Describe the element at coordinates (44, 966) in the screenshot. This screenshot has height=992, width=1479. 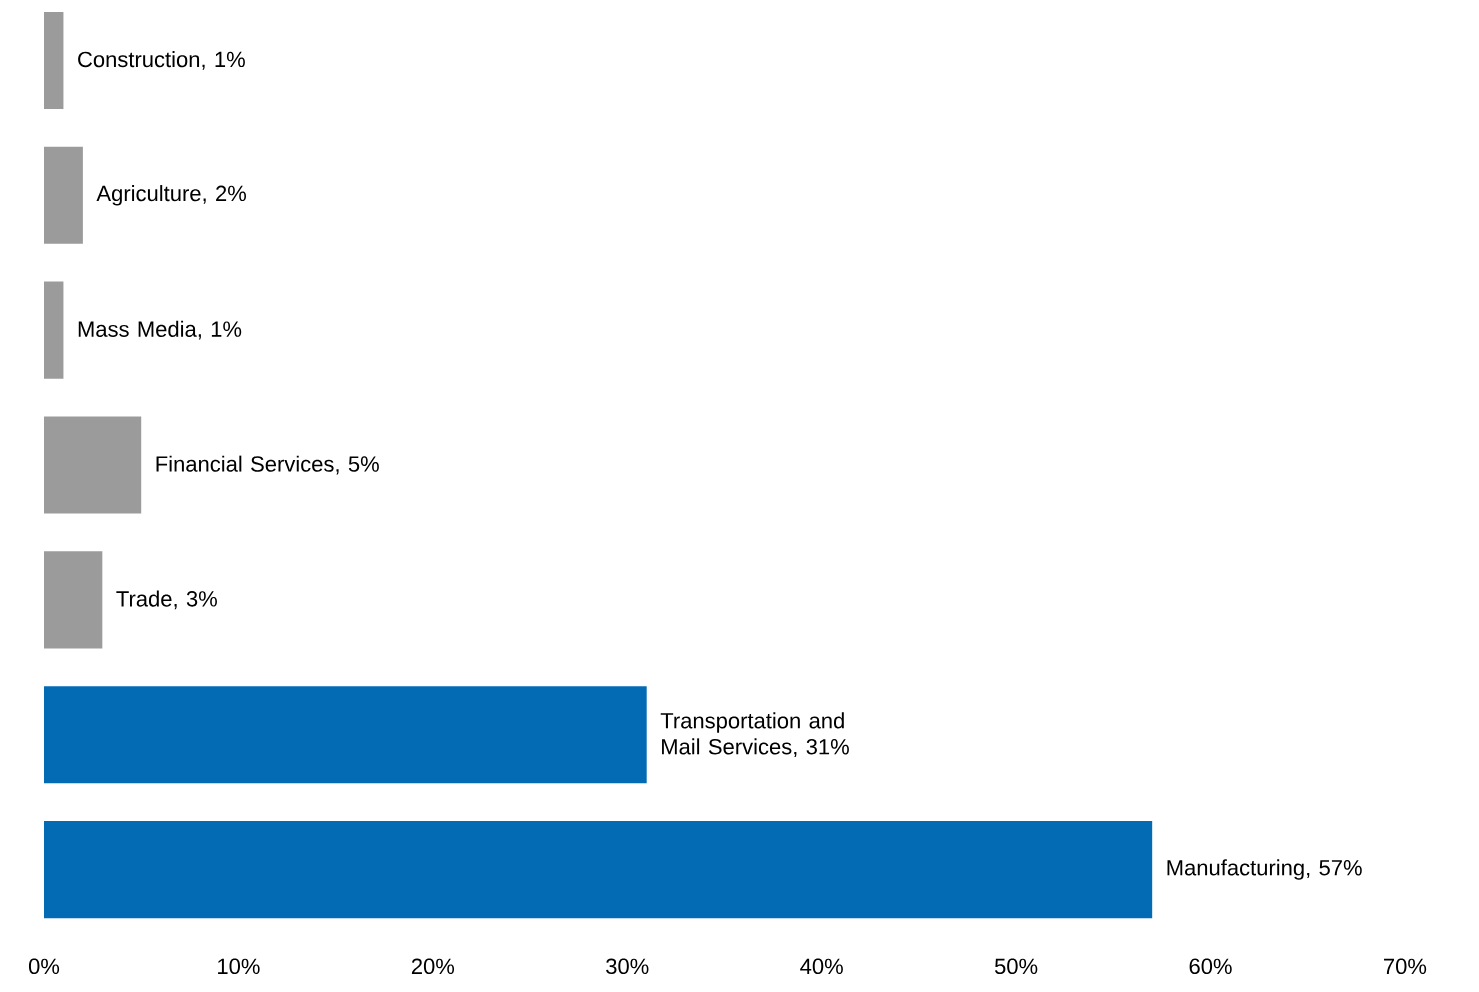
I see `x-tick-label: 0%` at that location.